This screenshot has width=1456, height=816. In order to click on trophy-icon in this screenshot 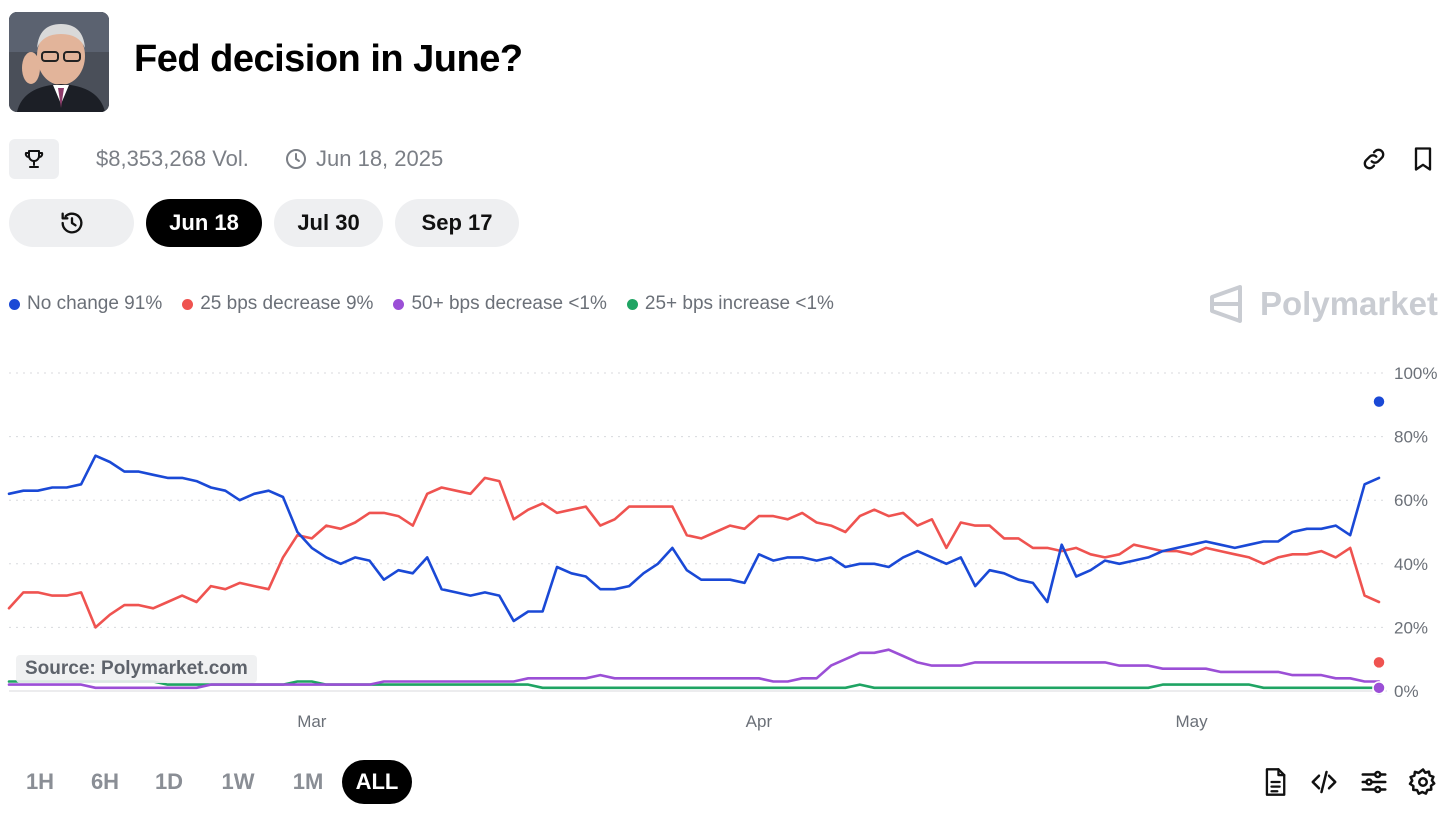, I will do `click(34, 159)`.